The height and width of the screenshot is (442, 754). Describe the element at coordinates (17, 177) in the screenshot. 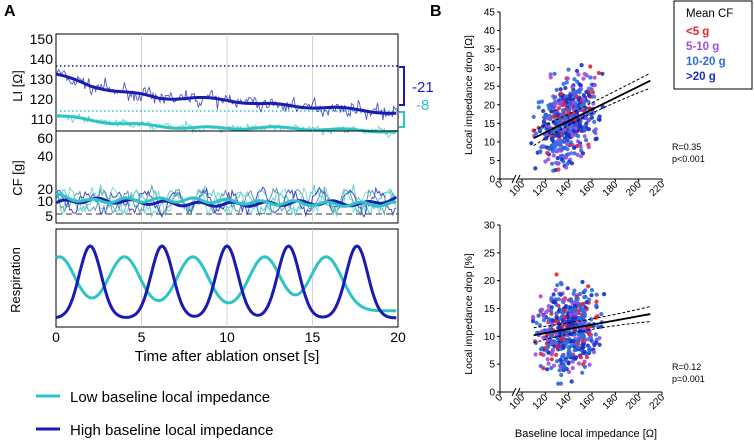

I see `cf-ylabel: CF [g]` at that location.